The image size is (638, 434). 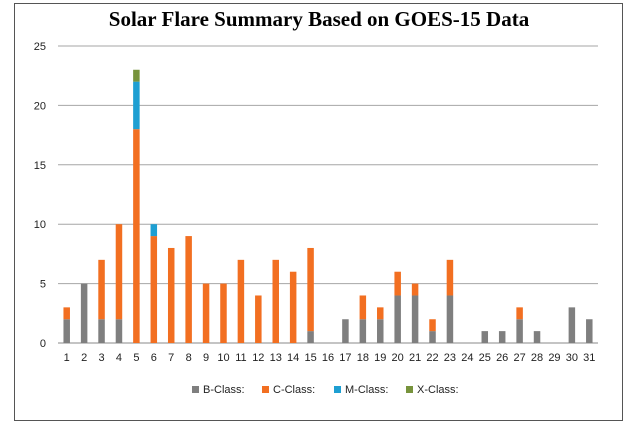 I want to click on x-tick-label: 21, so click(x=415, y=358).